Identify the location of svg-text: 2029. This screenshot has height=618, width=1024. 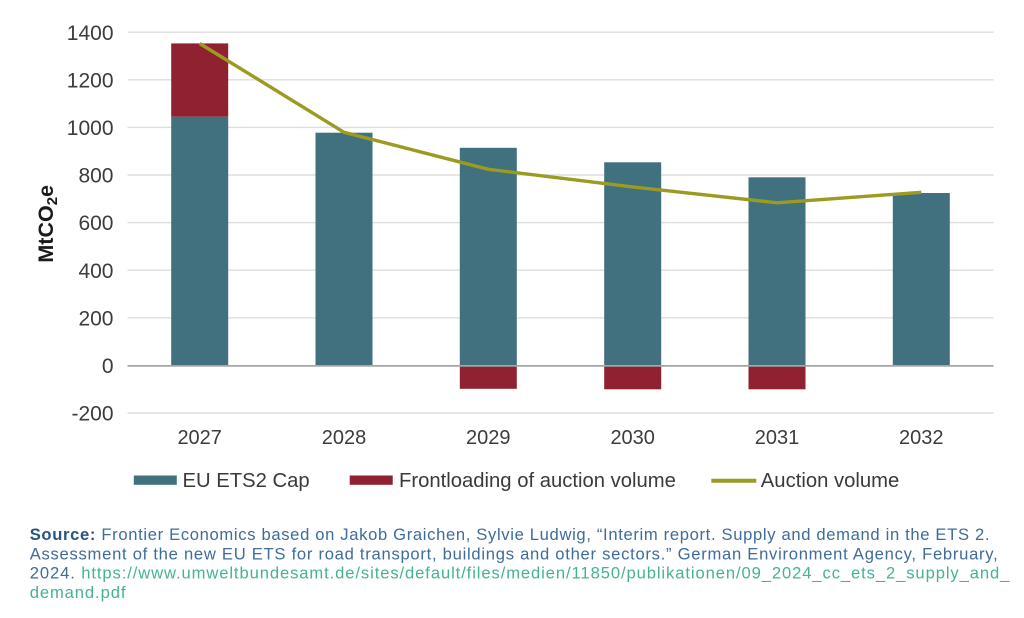
(488, 438).